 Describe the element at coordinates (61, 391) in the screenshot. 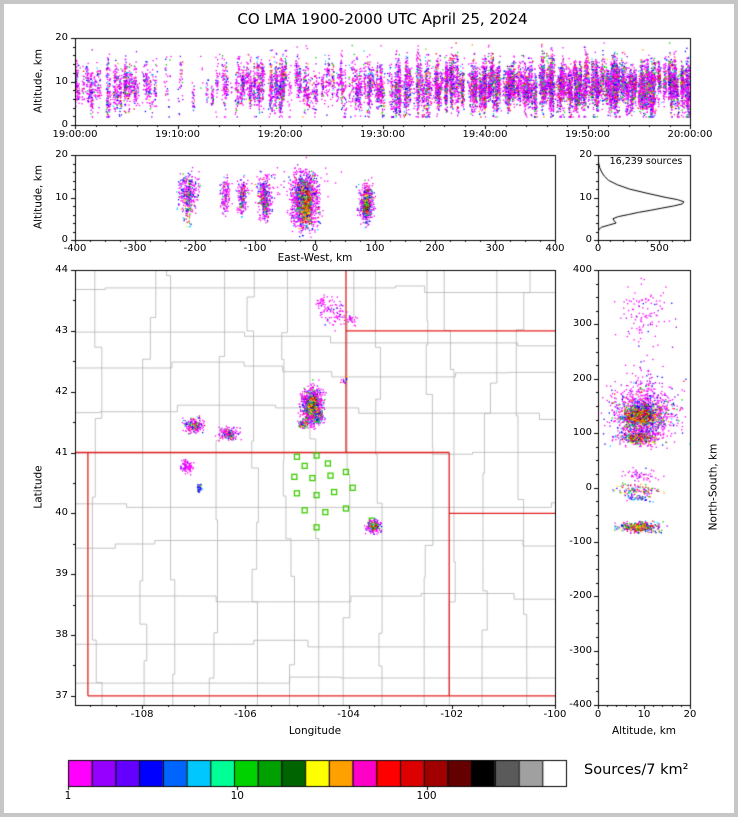

I see `tick-label: 42` at that location.